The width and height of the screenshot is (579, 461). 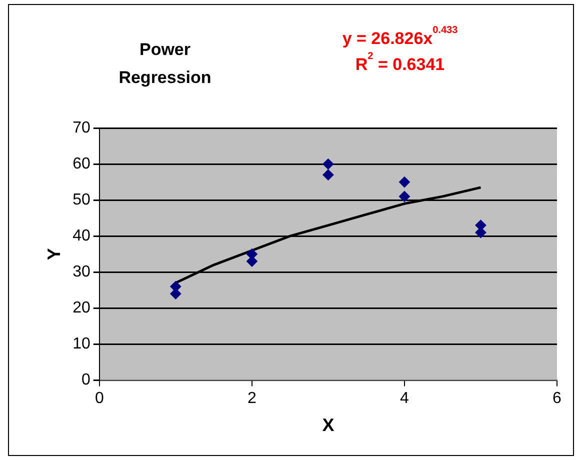 I want to click on y-tick-label: 0, so click(x=85, y=380).